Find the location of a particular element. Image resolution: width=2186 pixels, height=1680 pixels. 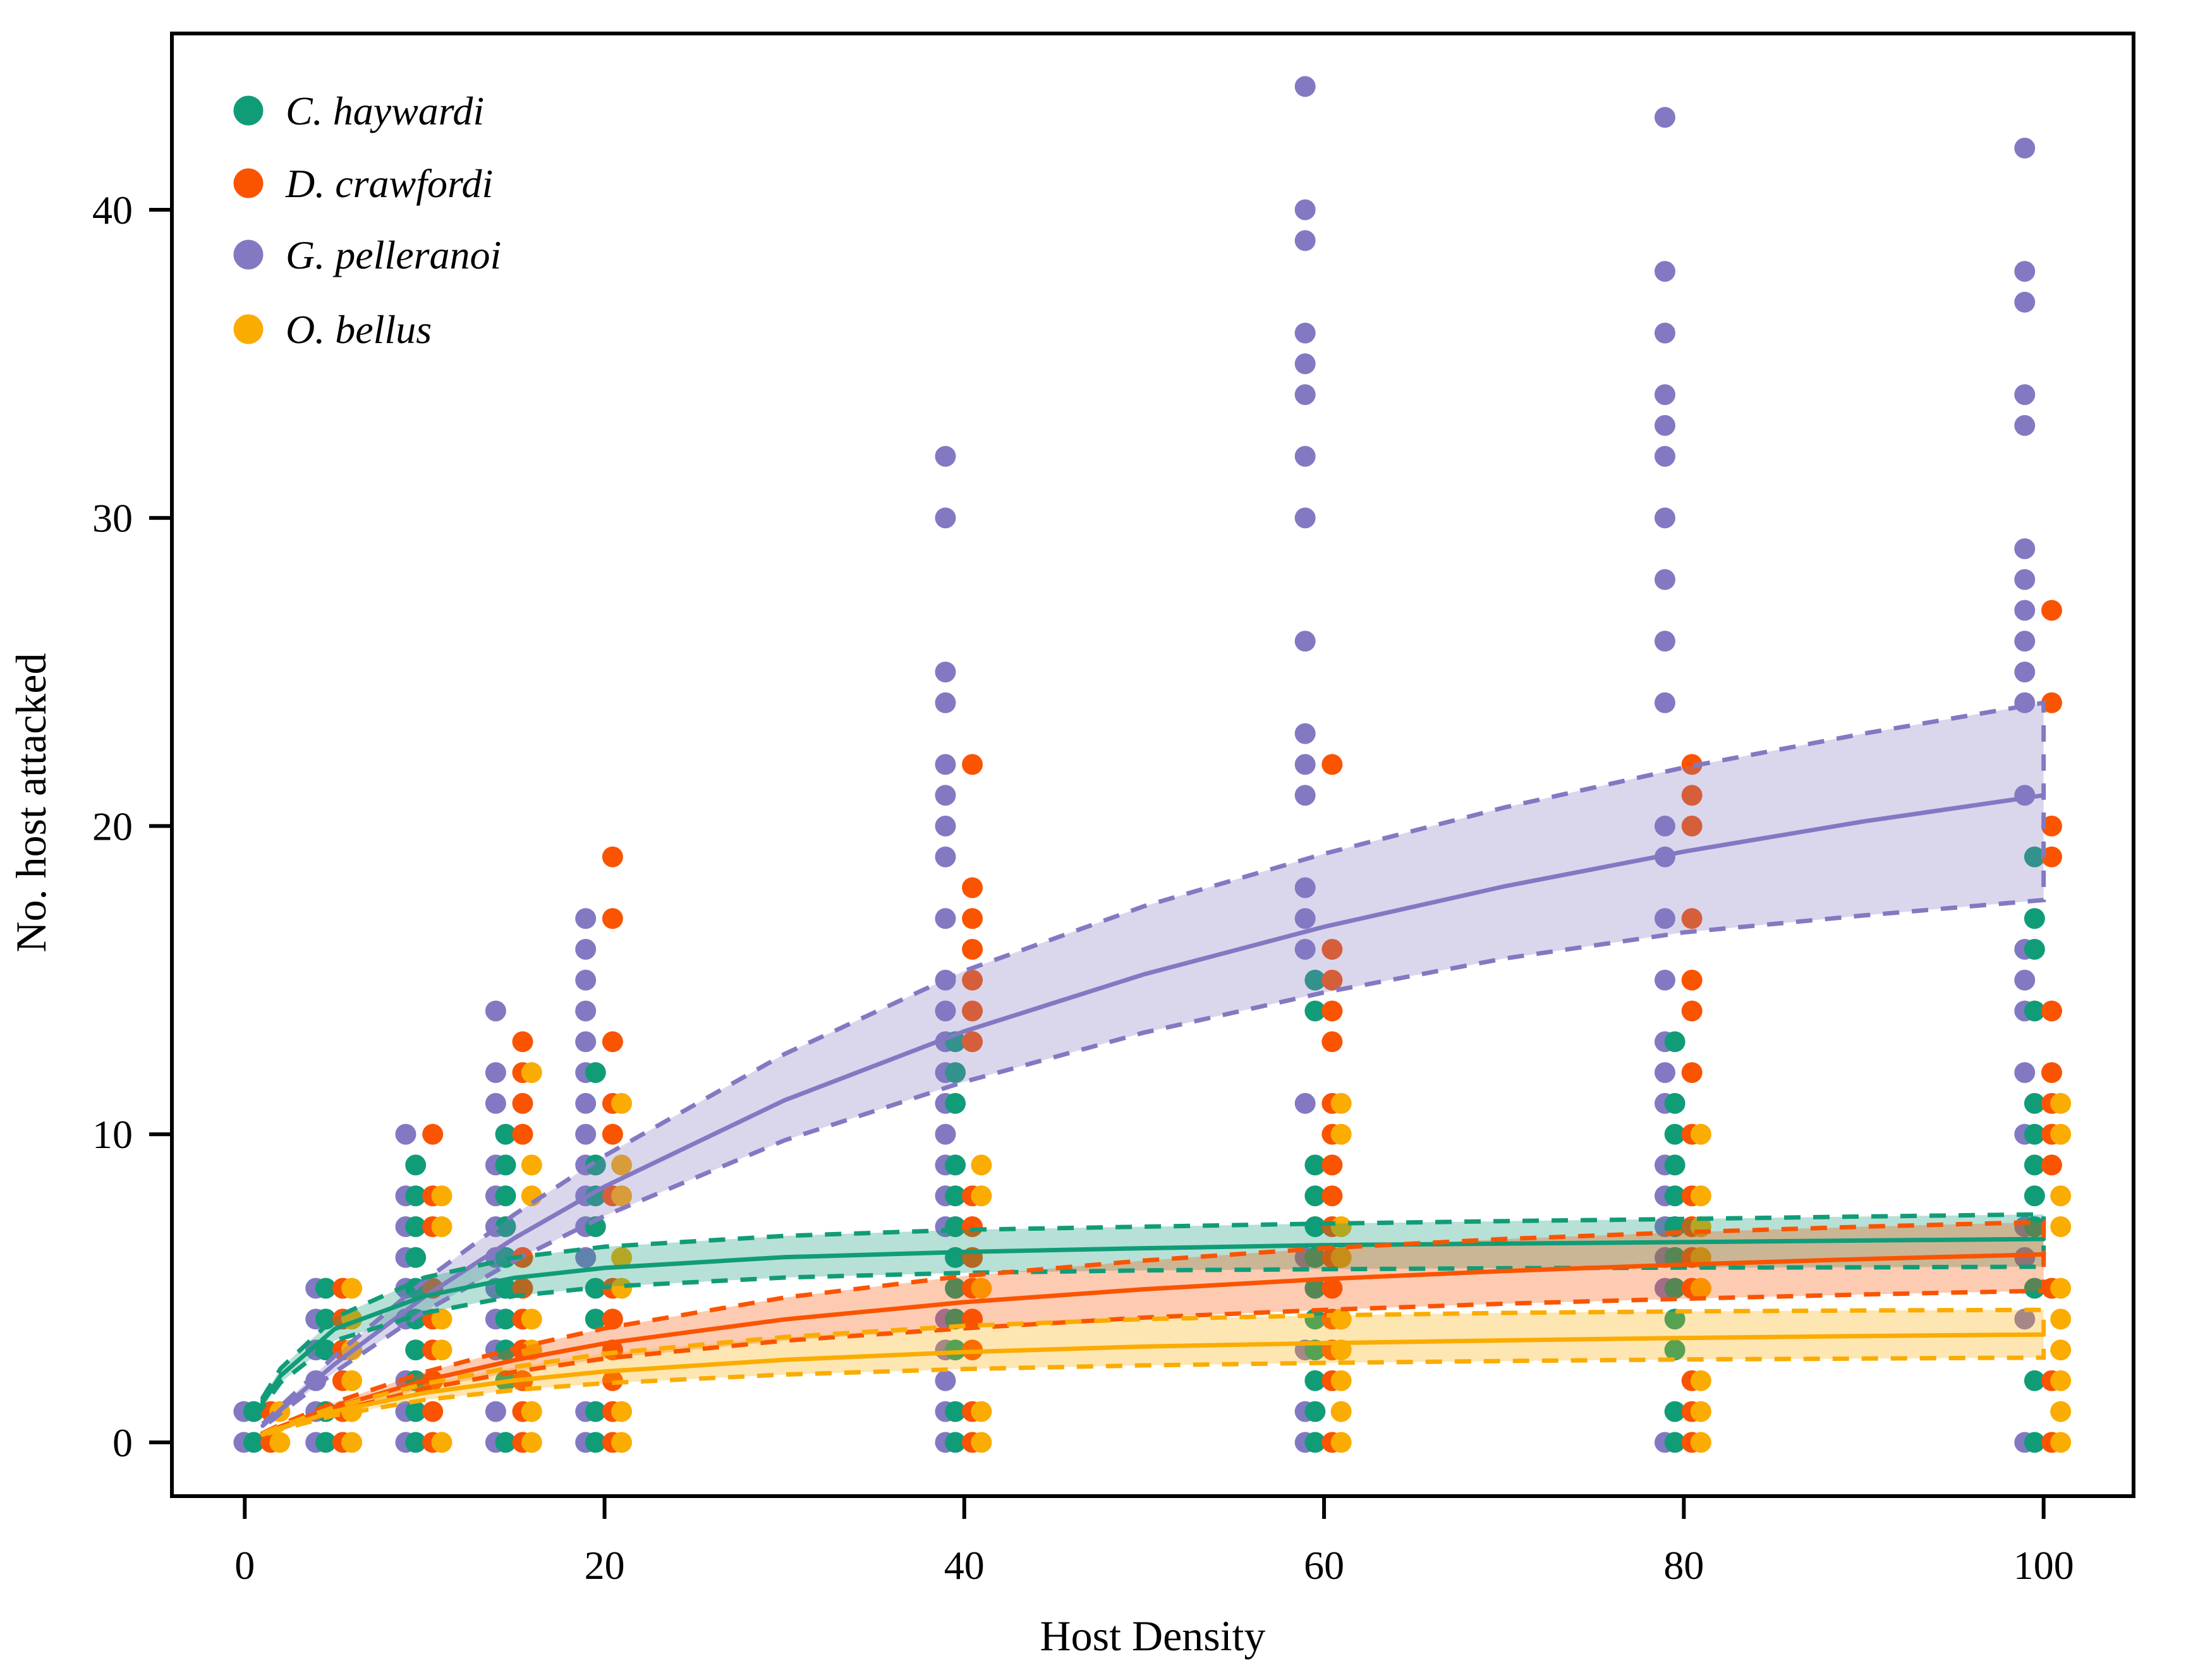

y-tick-label: 20 is located at coordinates (112, 826).